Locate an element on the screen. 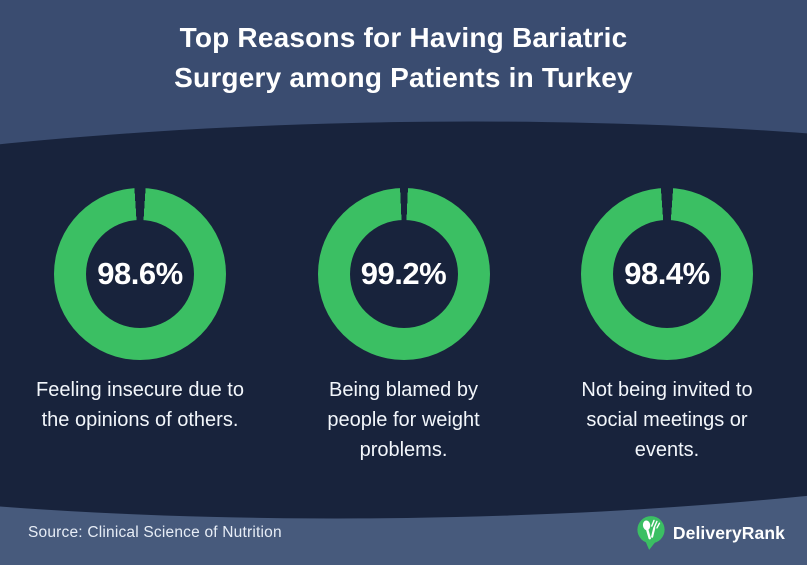 The height and width of the screenshot is (565, 807). donut-hole: 98.4% is located at coordinates (667, 274).